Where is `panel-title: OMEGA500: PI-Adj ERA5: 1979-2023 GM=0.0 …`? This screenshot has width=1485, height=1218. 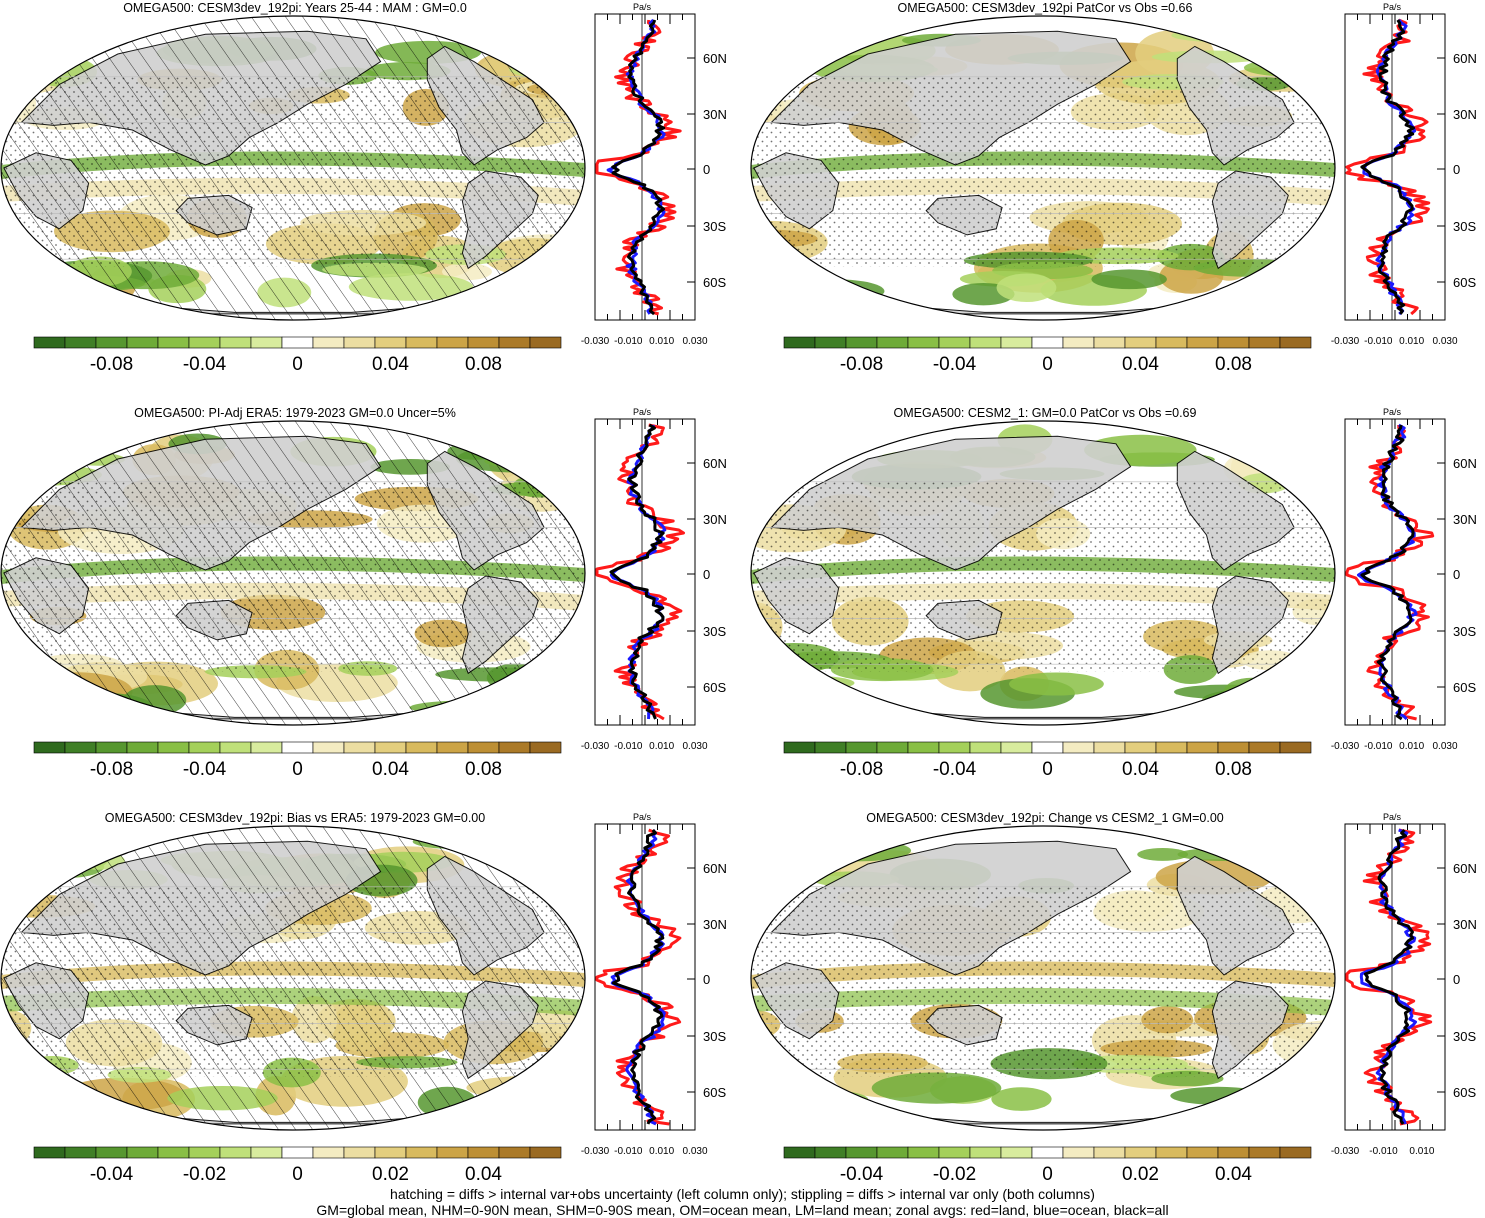
panel-title: OMEGA500: PI-Adj ERA5: 1979-2023 GM=0.0 … is located at coordinates (295, 413).